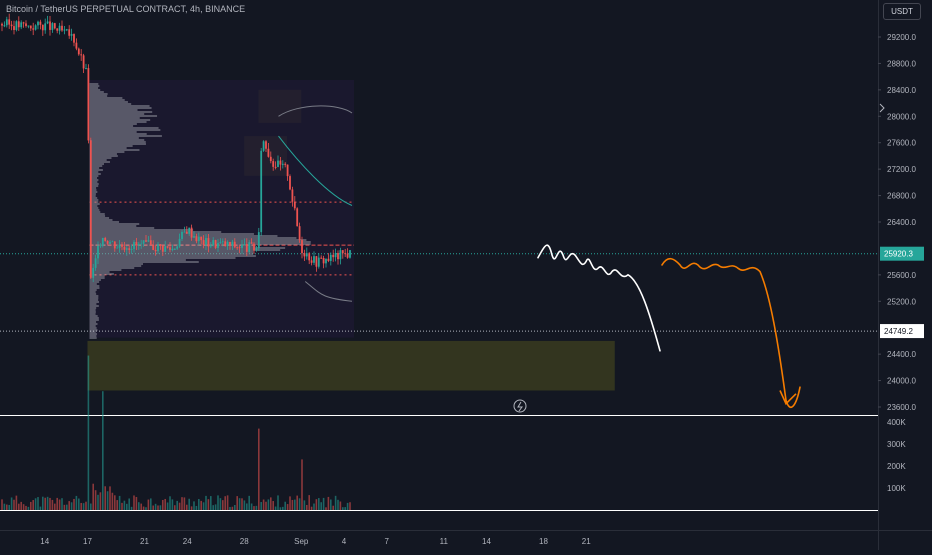 The image size is (932, 555). I want to click on price-tick-label: 27600.0, so click(901, 143).